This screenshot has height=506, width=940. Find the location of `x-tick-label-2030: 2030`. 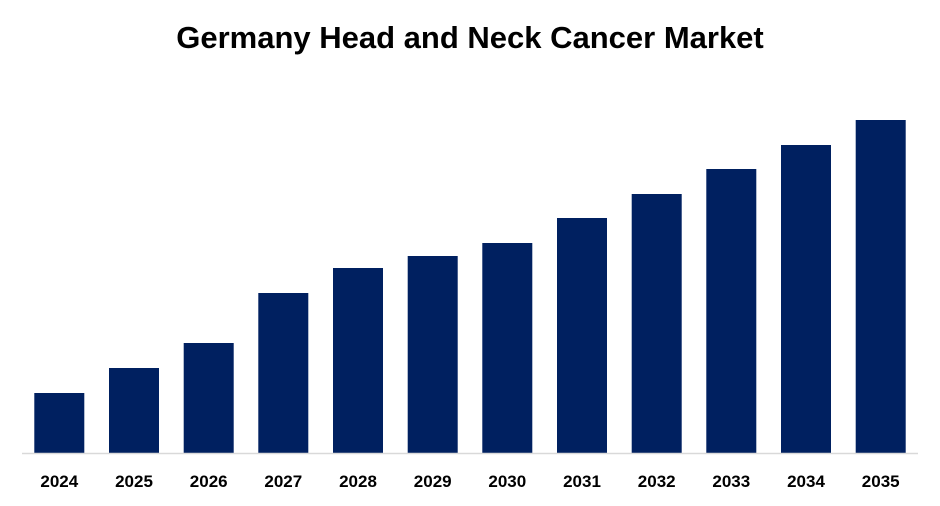

x-tick-label-2030: 2030 is located at coordinates (507, 481).